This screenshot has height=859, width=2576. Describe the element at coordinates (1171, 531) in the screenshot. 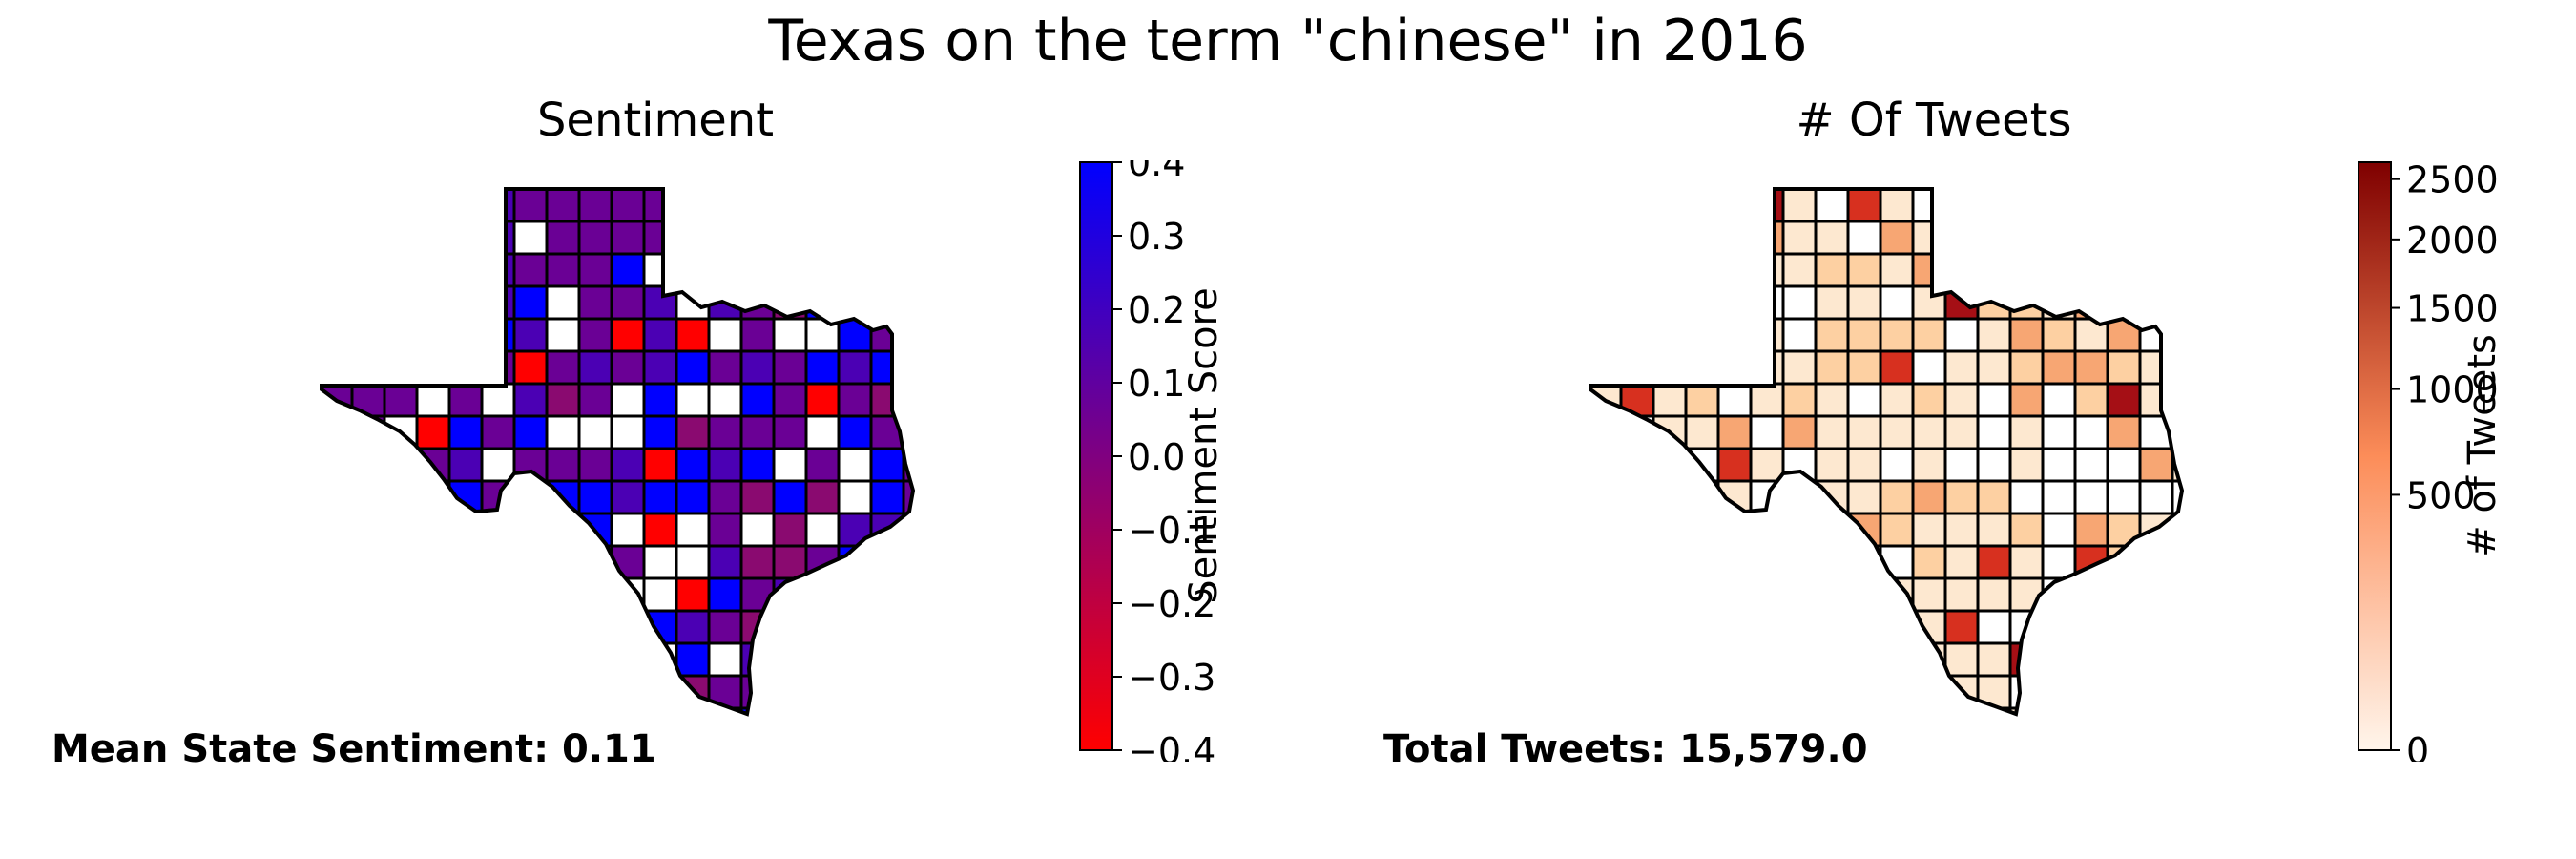

I see `colorbar-tick-label: −0.1` at that location.